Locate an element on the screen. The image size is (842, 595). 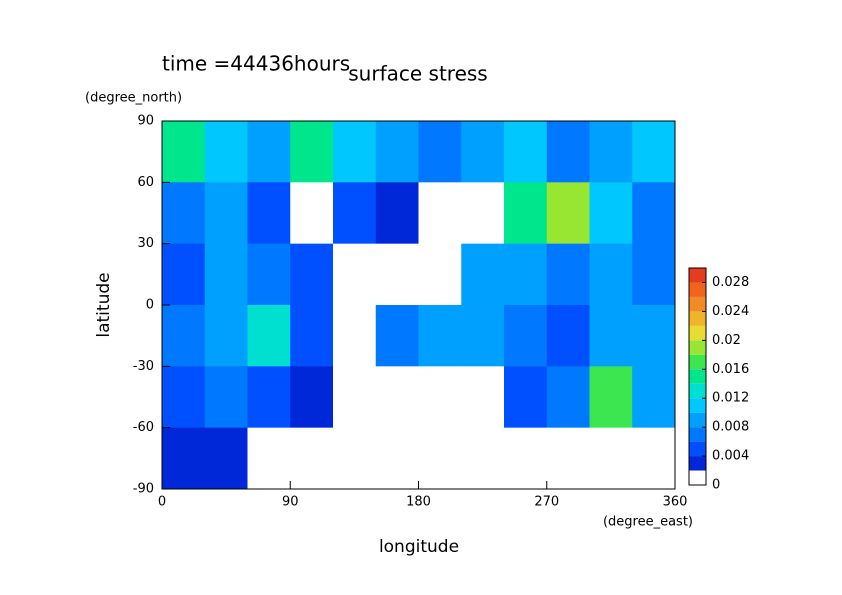
y-tick-label: -30 is located at coordinates (143, 366).